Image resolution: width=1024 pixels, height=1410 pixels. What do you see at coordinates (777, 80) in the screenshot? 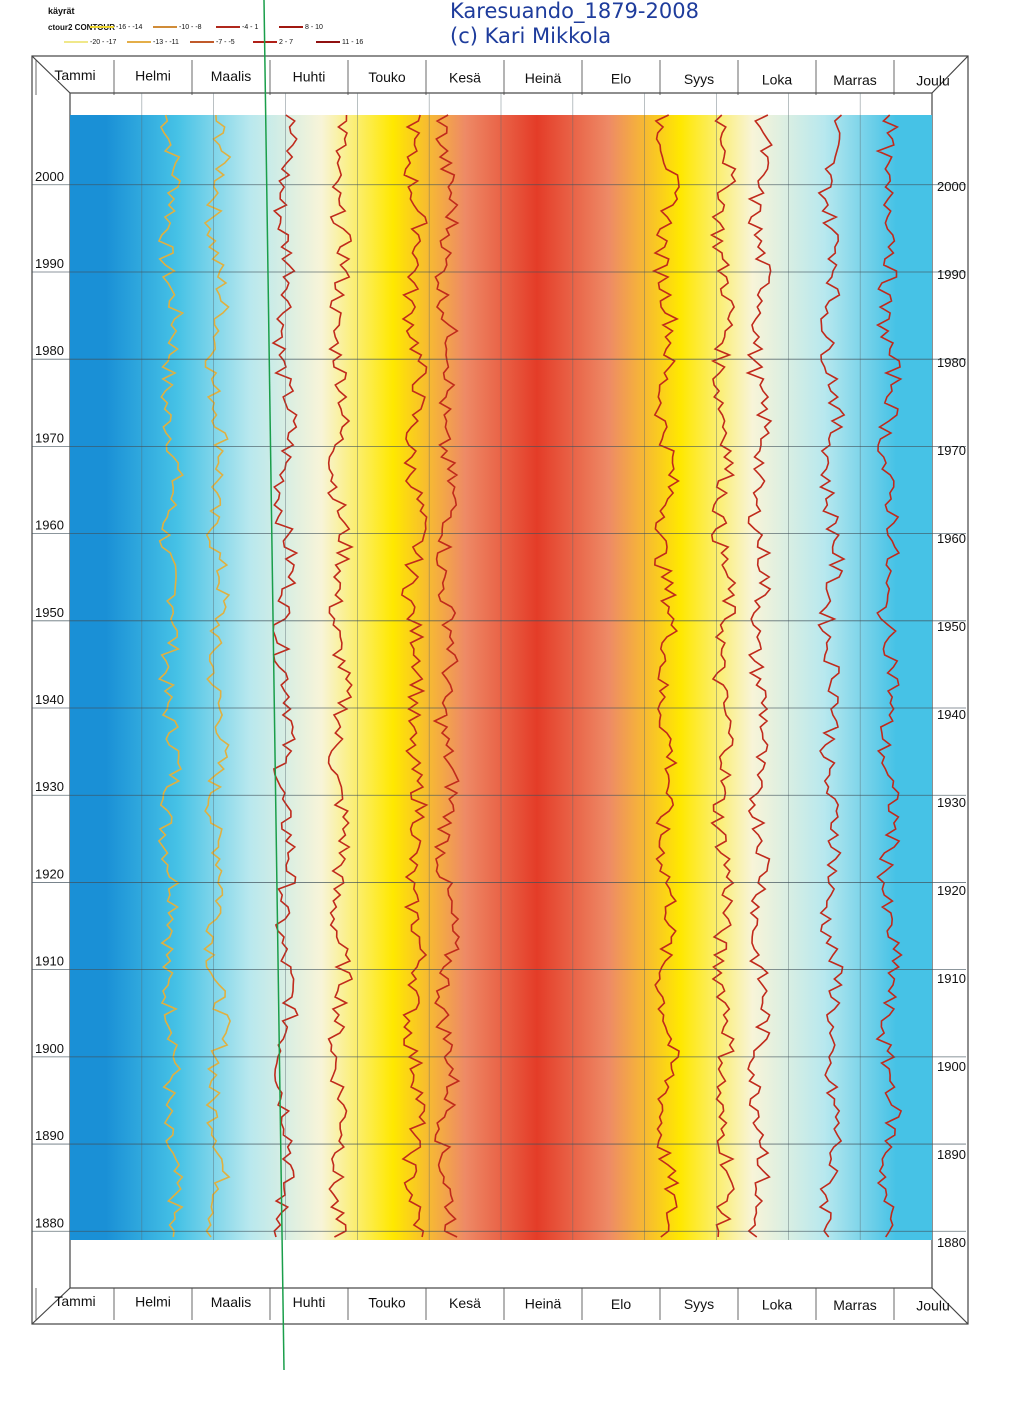
I see `month-label-top-10: Loka` at bounding box center [777, 80].